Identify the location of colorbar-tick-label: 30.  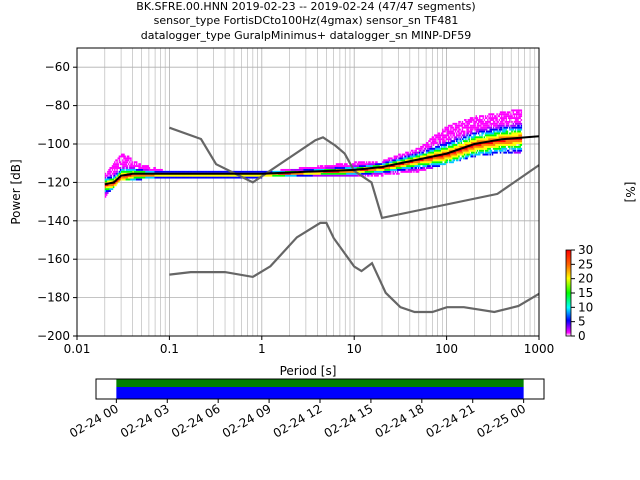
(585, 250).